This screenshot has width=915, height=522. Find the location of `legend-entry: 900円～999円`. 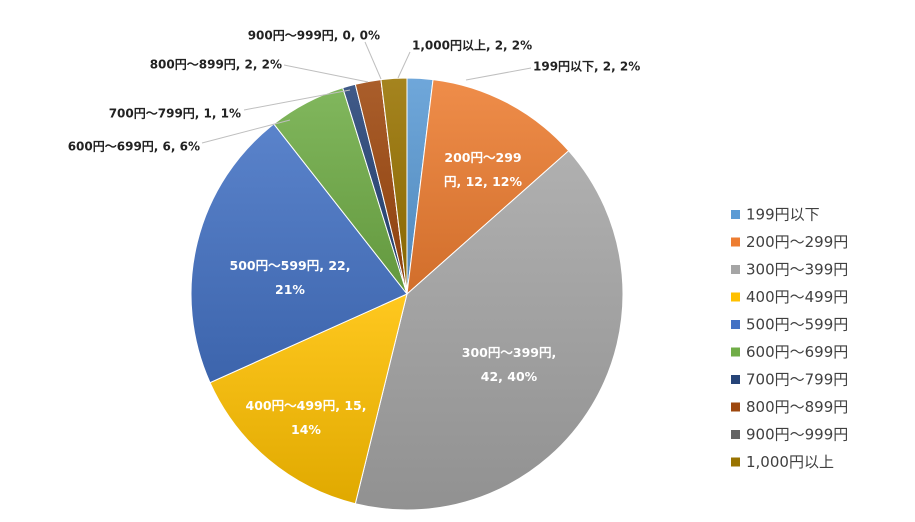

legend-entry: 900円～999円 is located at coordinates (797, 435).